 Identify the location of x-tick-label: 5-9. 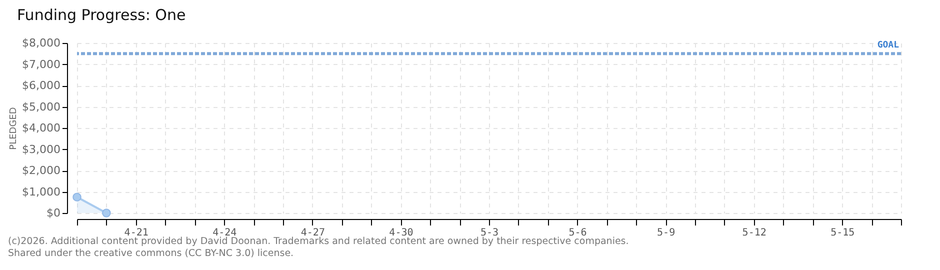
(666, 233).